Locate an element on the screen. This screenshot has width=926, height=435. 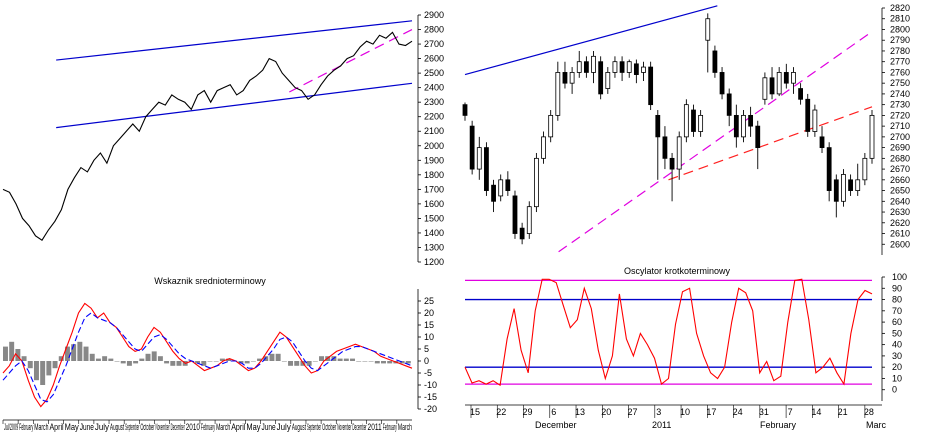
candle-y-tick-label: 2760 is located at coordinates (900, 72).